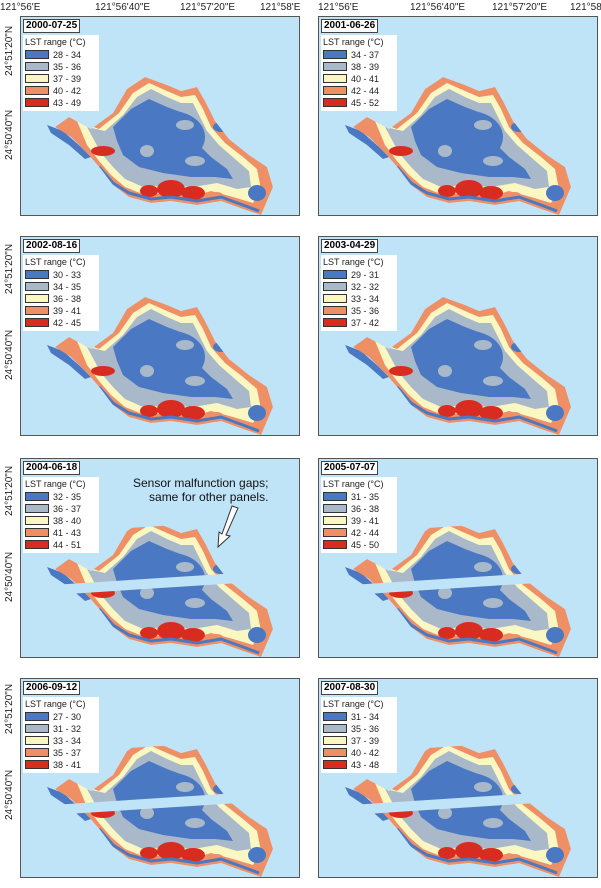 The height and width of the screenshot is (888, 601). Describe the element at coordinates (365, 532) in the screenshot. I see `legend-range: 42 - 44` at that location.